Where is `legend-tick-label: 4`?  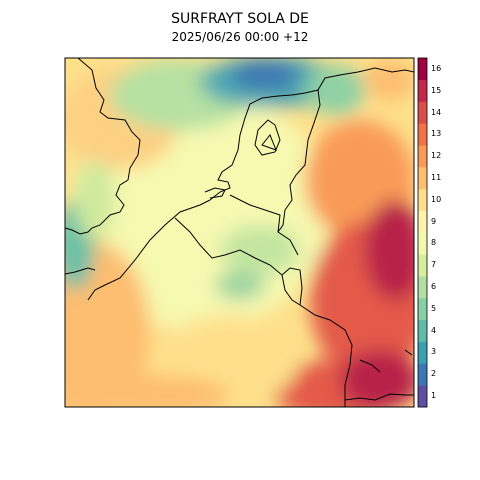 legend-tick-label: 4 is located at coordinates (434, 330).